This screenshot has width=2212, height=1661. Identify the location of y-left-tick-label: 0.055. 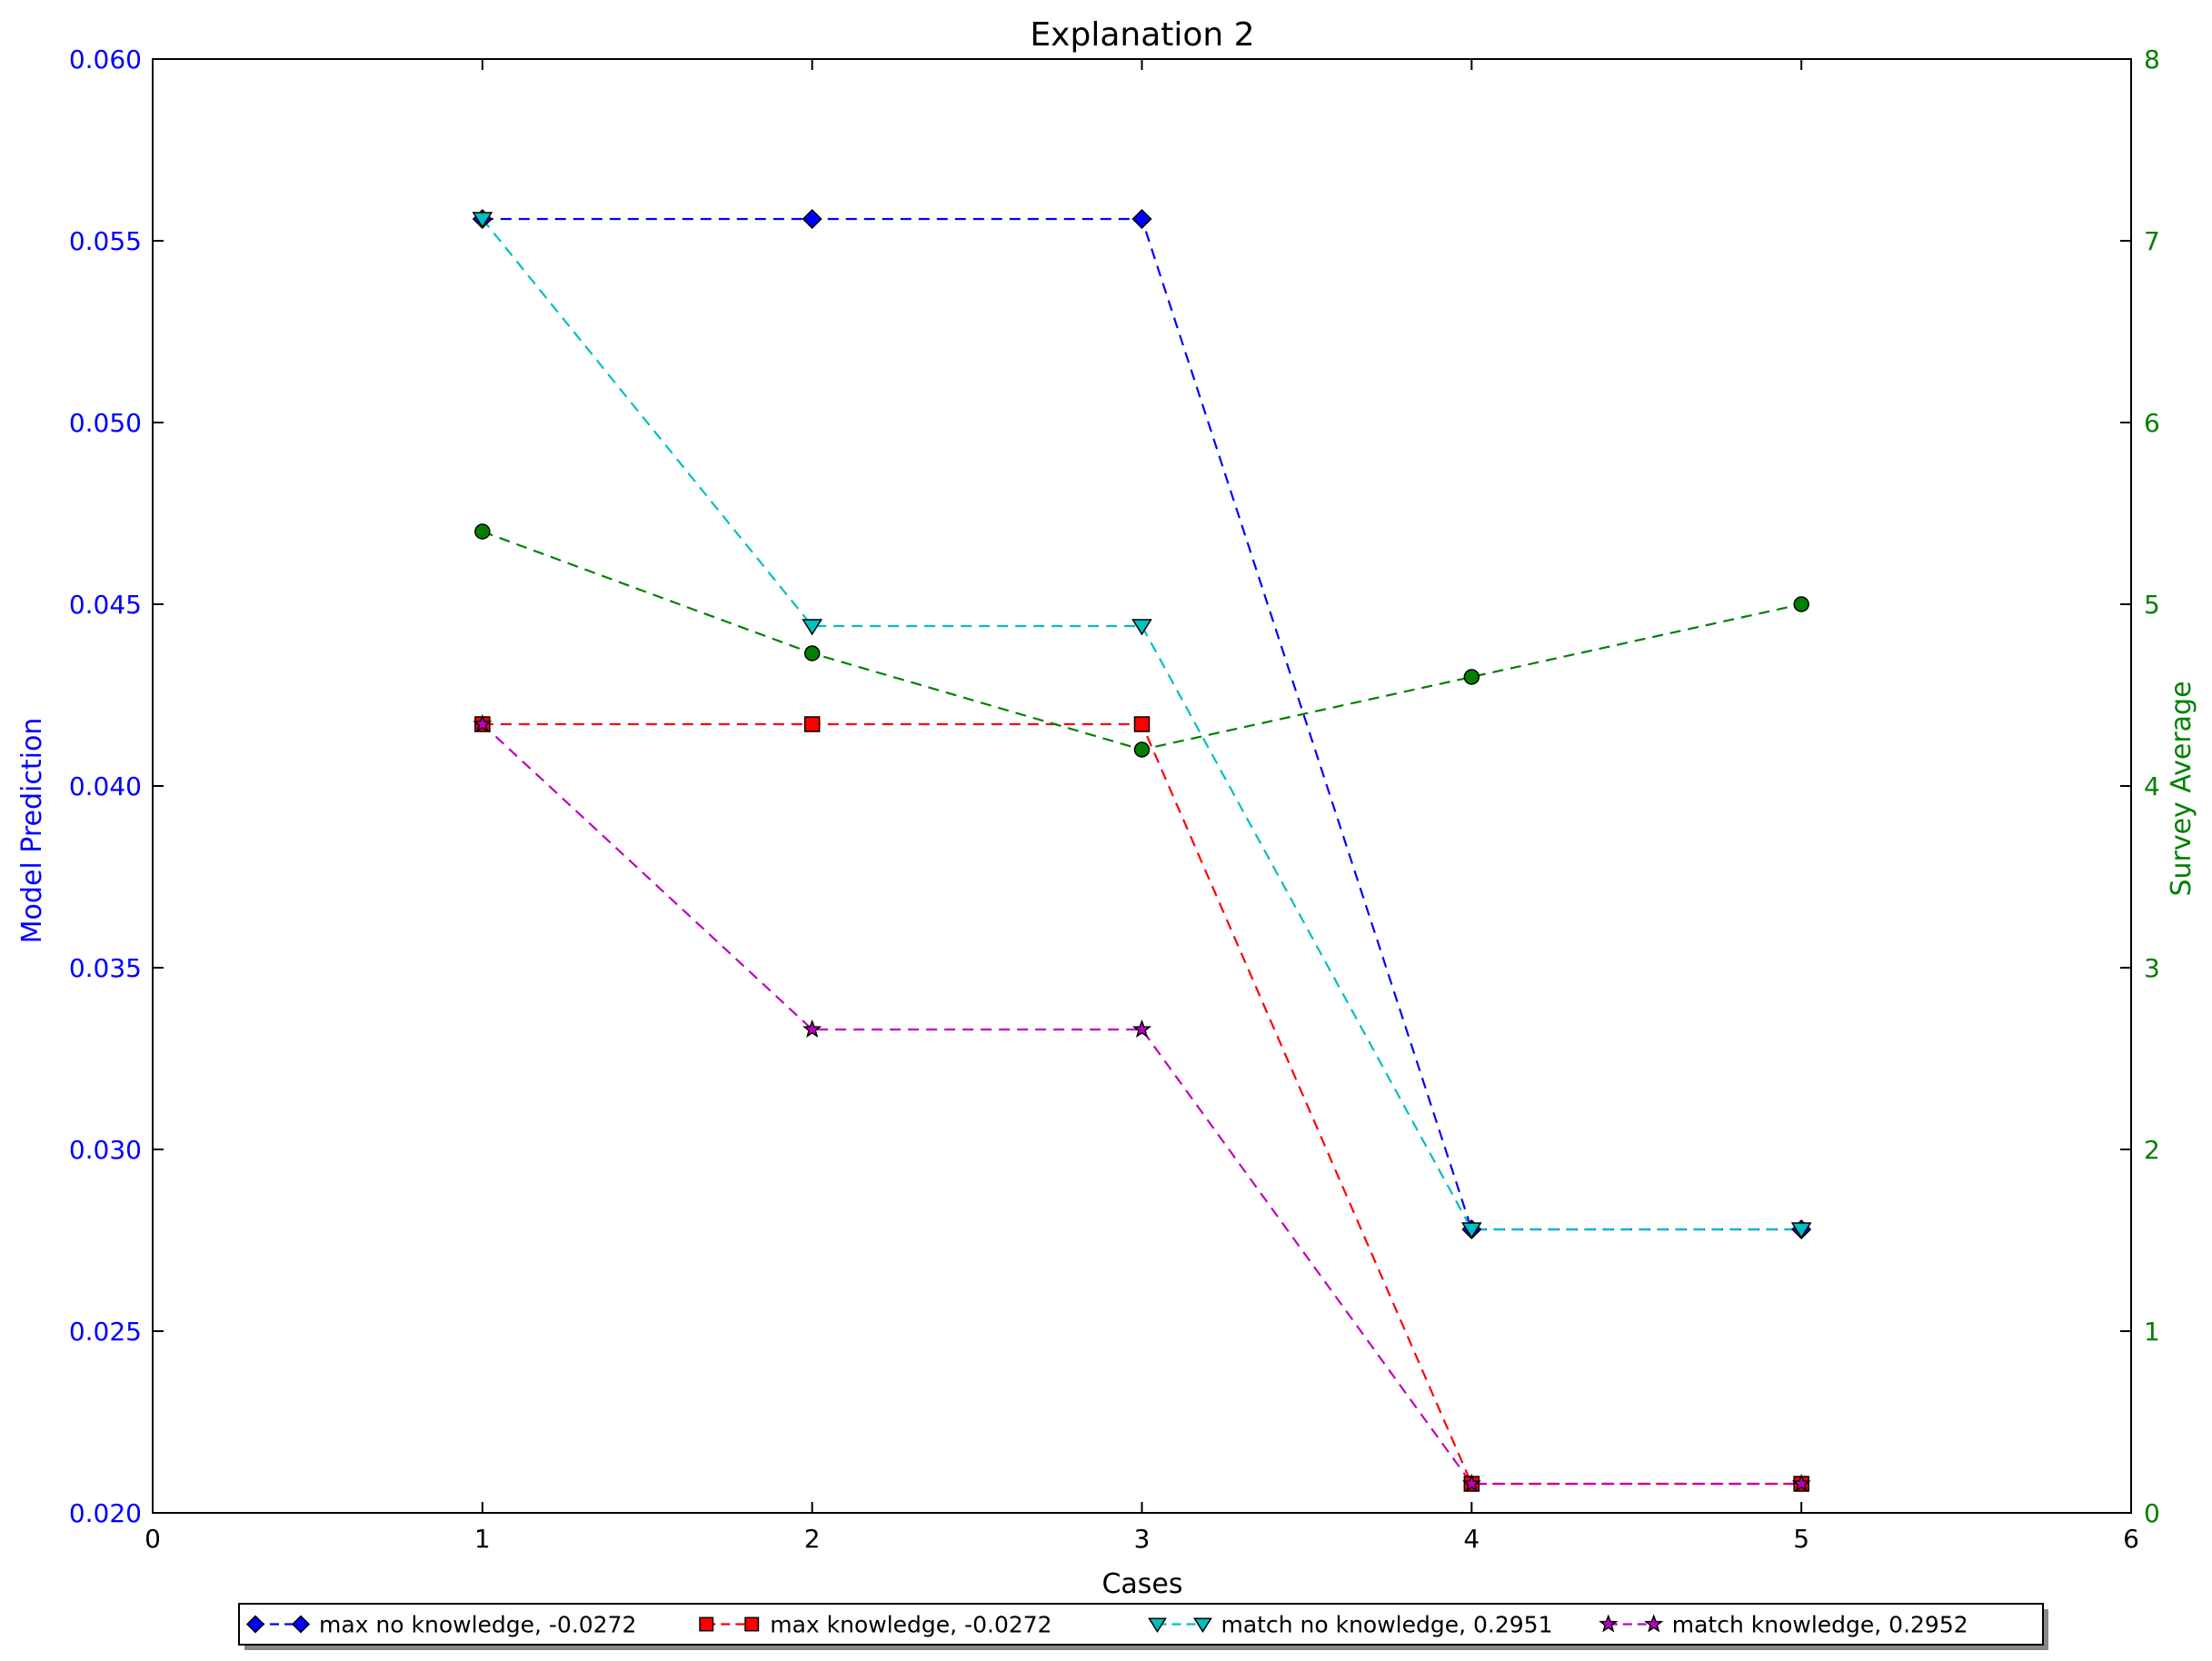
(105, 241).